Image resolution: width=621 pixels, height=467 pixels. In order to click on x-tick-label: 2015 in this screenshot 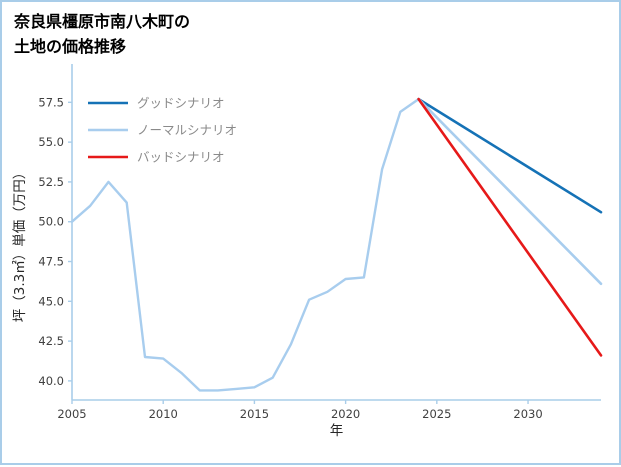, I will do `click(254, 414)`.